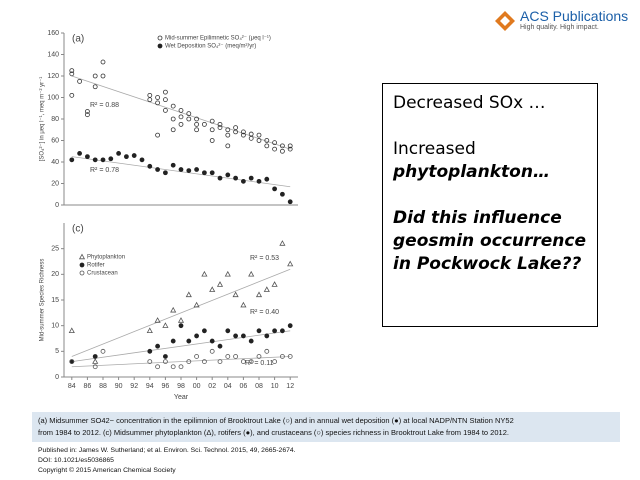 Image resolution: width=640 pixels, height=480 pixels. Describe the element at coordinates (197, 386) in the screenshot. I see `x-tick-label: 00` at that location.